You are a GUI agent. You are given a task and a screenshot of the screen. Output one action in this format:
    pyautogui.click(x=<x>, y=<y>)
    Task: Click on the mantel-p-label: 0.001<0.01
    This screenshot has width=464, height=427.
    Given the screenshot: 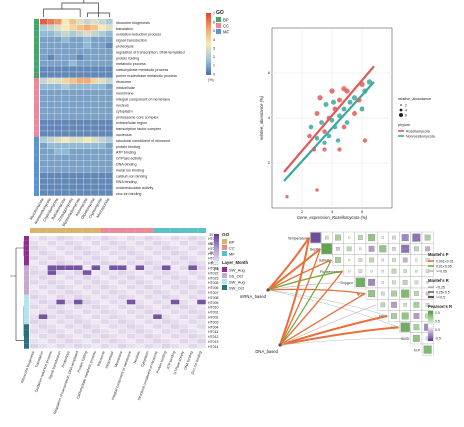 What is the action you would take?
    pyautogui.click(x=445, y=261)
    